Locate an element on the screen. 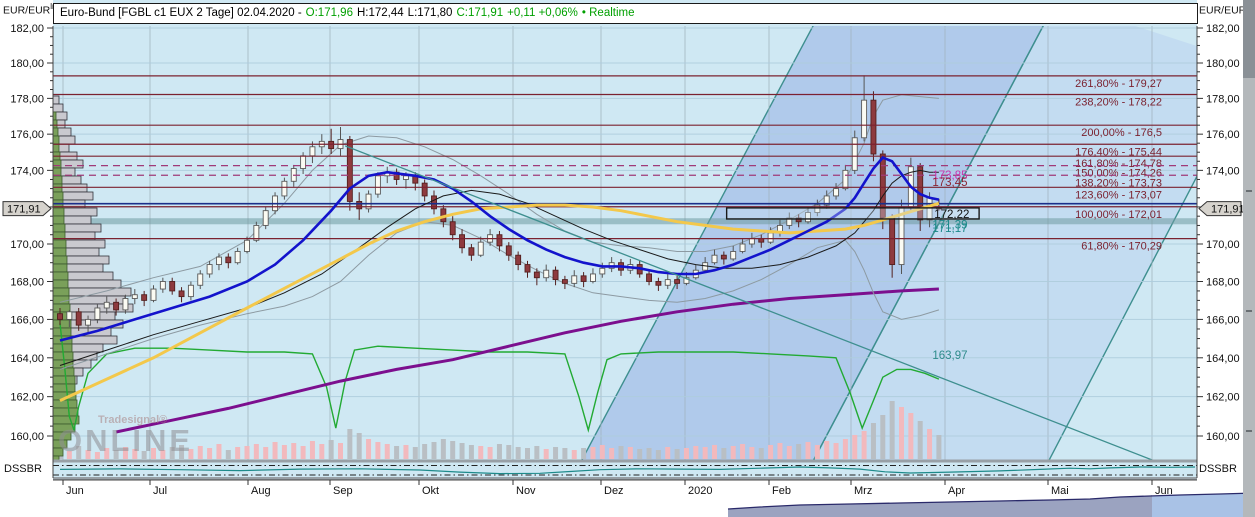 Image resolution: width=1255 pixels, height=517 pixels. navigator-strip is located at coordinates (991, 504).